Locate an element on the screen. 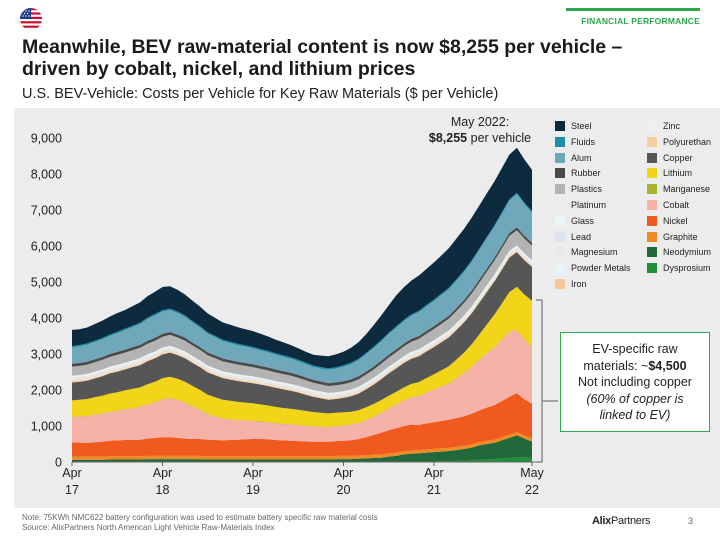 Image resolution: width=720 pixels, height=540 pixels. callout-suffix: per vehicle is located at coordinates (499, 138).